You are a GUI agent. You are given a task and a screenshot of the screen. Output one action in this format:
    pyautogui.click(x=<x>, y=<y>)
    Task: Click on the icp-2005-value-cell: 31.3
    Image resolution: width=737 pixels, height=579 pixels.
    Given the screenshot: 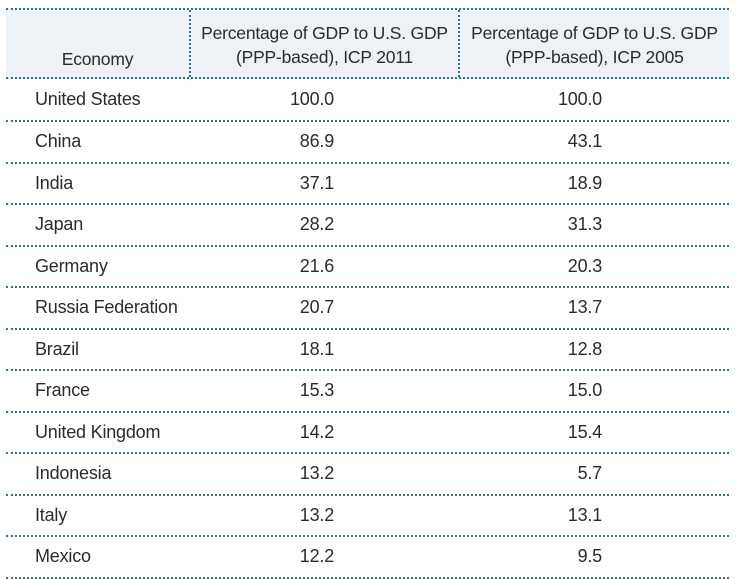 What is the action you would take?
    pyautogui.click(x=584, y=224)
    